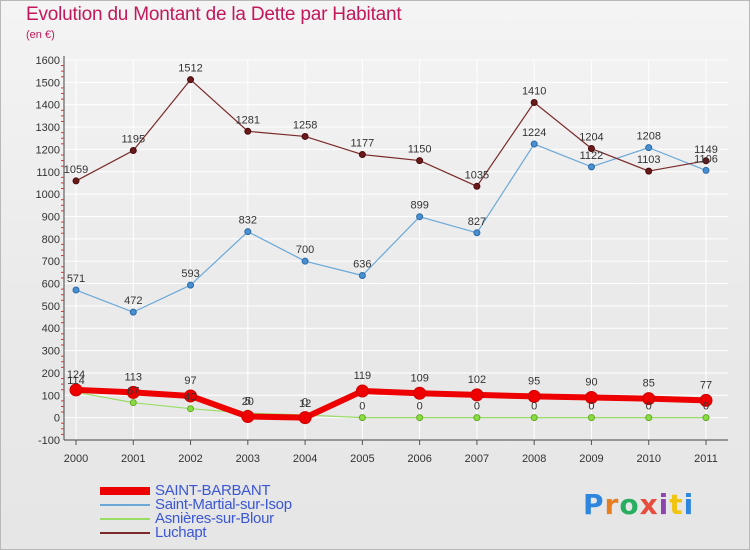 Image resolution: width=750 pixels, height=550 pixels. Describe the element at coordinates (214, 518) in the screenshot. I see `legend-label: Asnières-sur-Blour` at that location.